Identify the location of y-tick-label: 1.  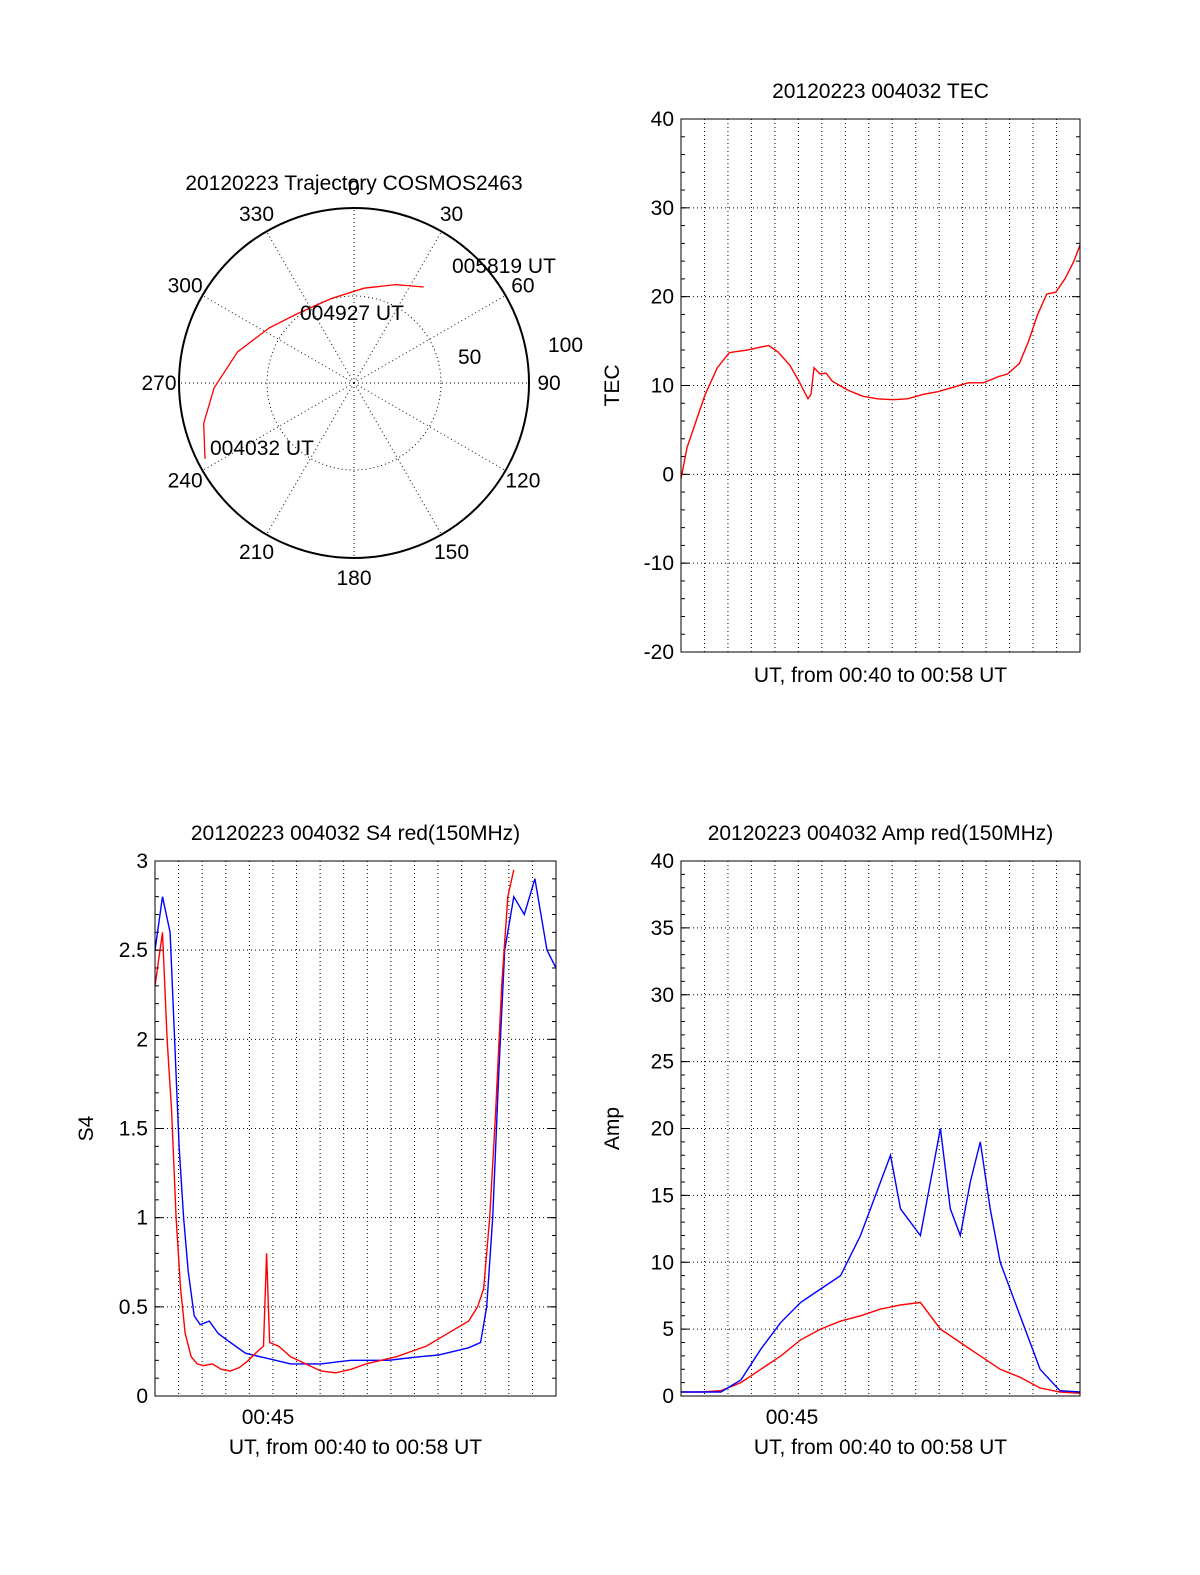
(142, 1218).